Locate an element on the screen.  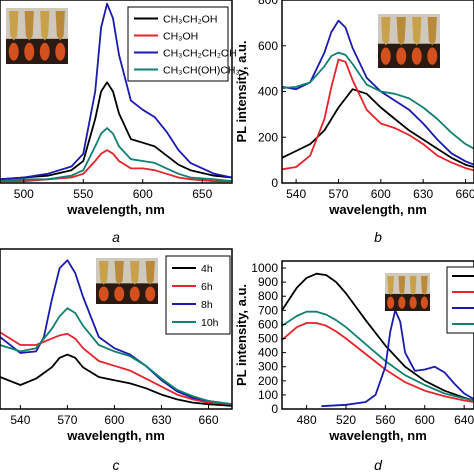
panel-d-y-tick-label: 700 is located at coordinates (268, 310).